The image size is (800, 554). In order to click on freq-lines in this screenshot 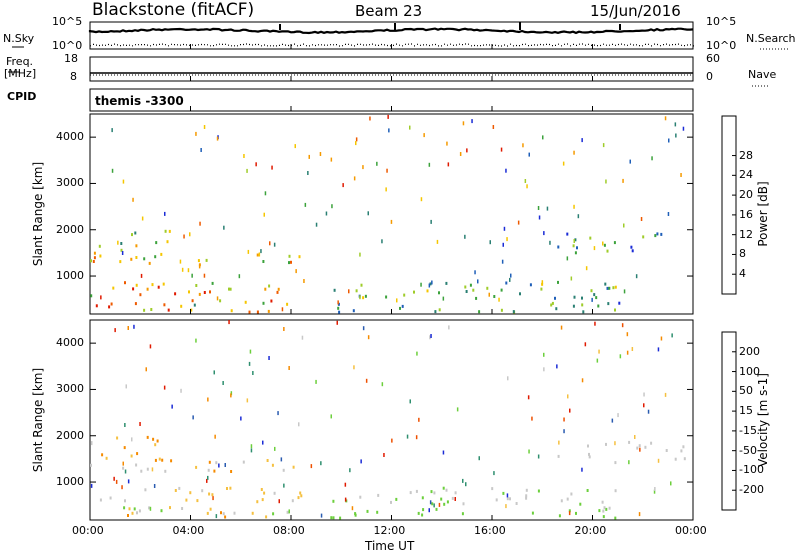, I will do `click(391, 74)`.